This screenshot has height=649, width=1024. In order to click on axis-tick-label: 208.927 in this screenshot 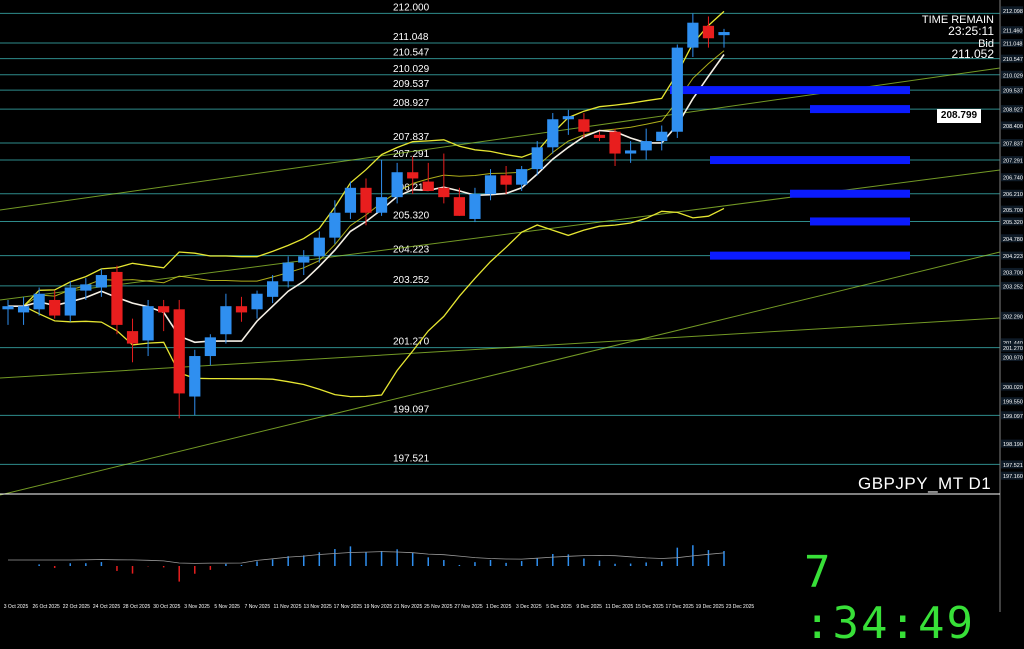, I will do `click(1013, 111)`.